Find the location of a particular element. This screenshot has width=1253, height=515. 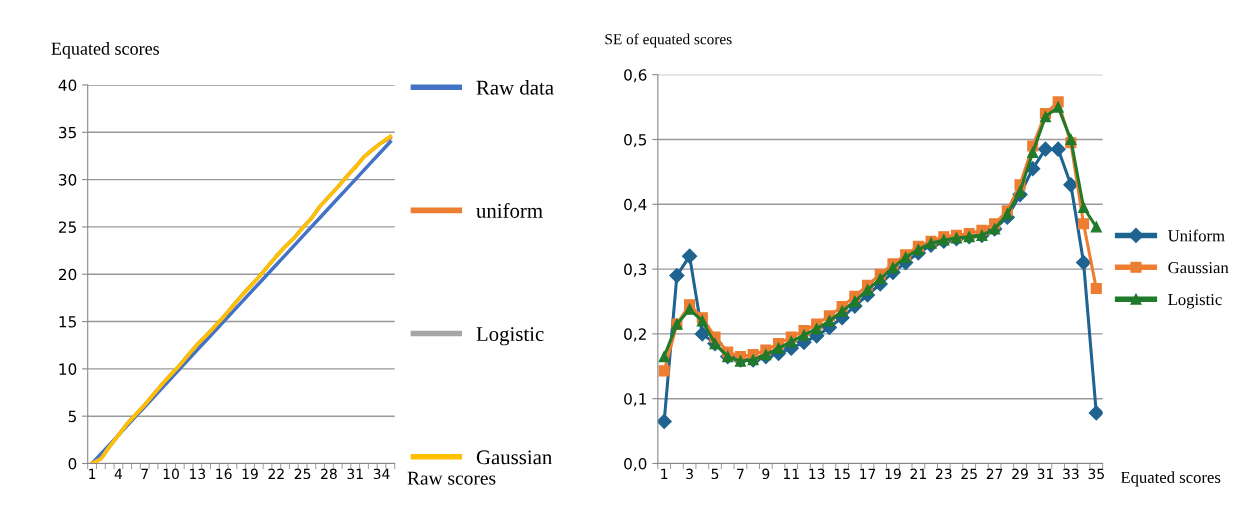

x-axis-title: Raw scores is located at coordinates (451, 478).